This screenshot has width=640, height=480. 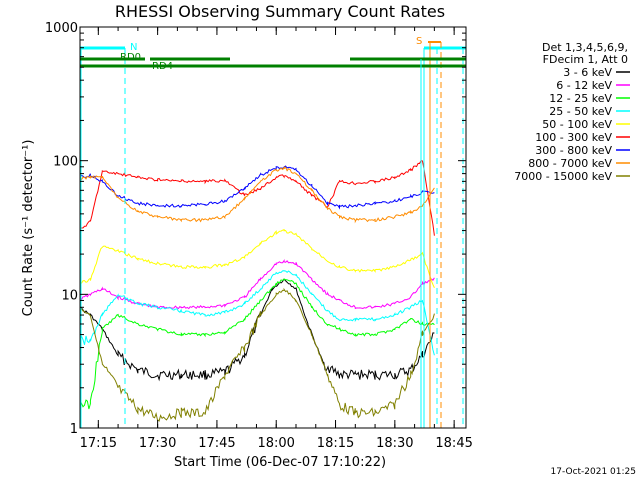 I want to click on annotation-label: RD0, so click(x=130, y=57).